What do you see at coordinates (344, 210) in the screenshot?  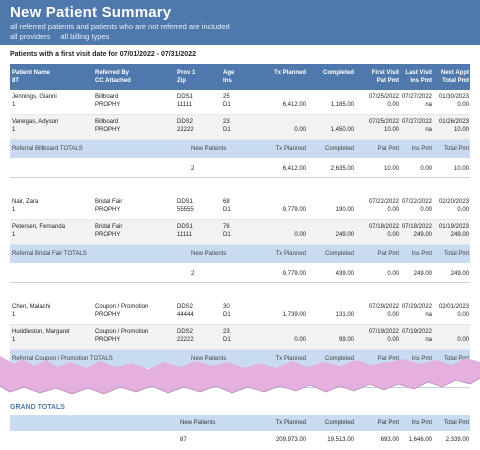 I see `completed: 190.00` at bounding box center [344, 210].